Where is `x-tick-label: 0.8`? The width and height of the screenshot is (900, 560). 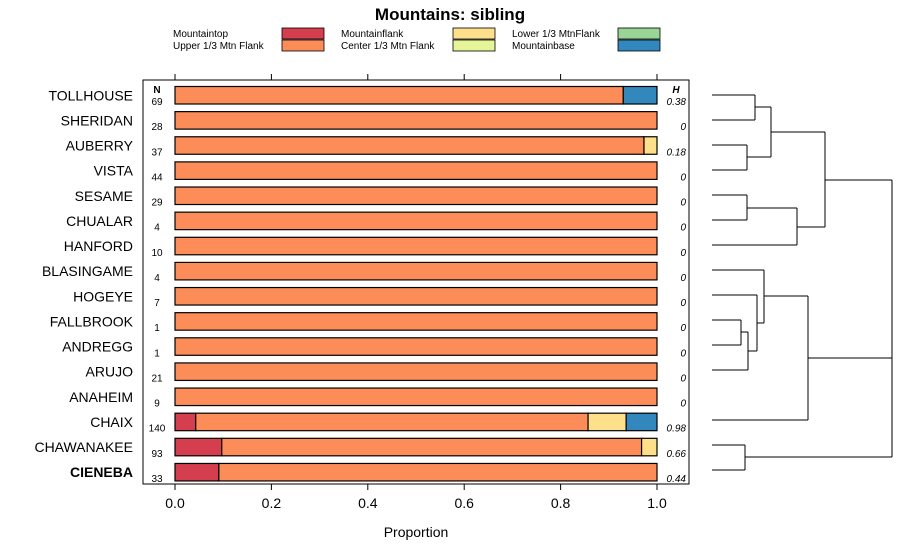 x-tick-label: 0.8 is located at coordinates (561, 503).